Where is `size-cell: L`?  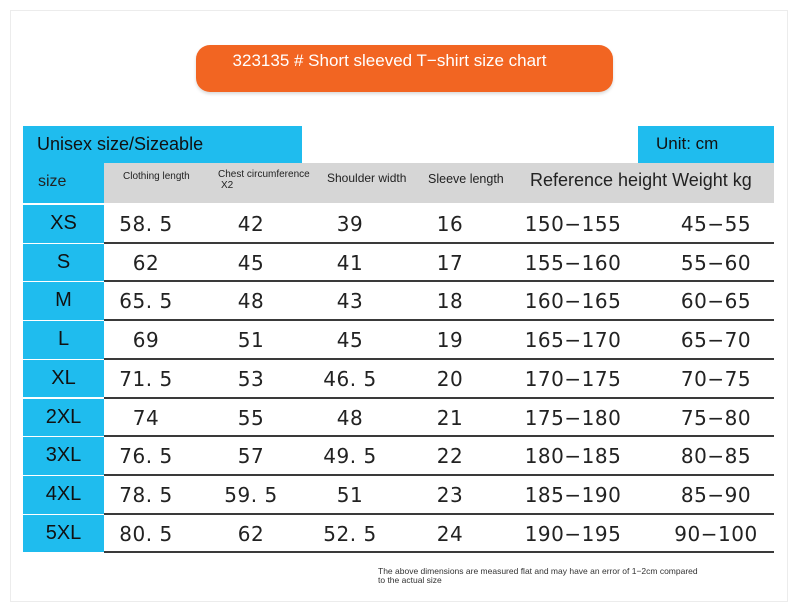
size-cell: L is located at coordinates (63, 340).